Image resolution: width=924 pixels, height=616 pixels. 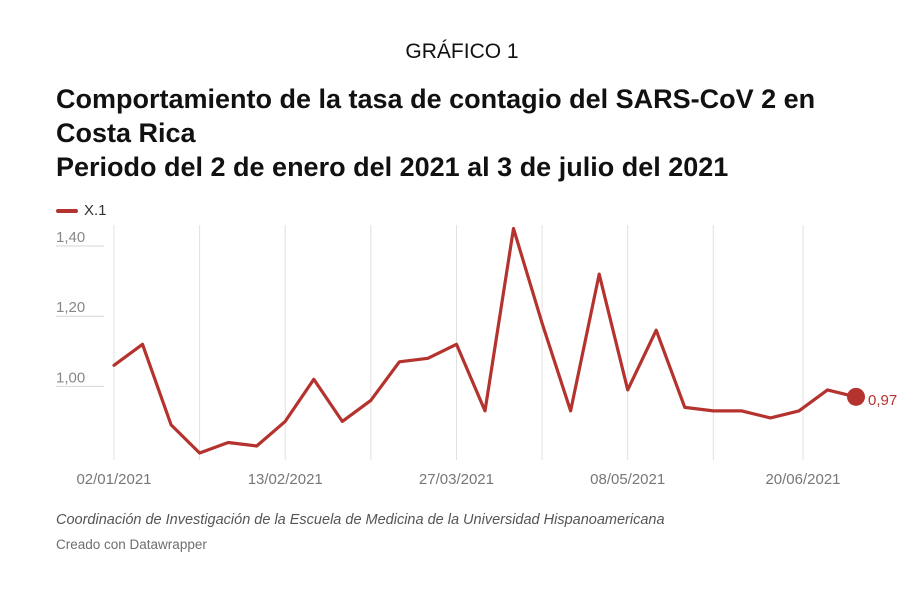 What do you see at coordinates (802, 479) in the screenshot?
I see `x-tick-label: 20/06/2021` at bounding box center [802, 479].